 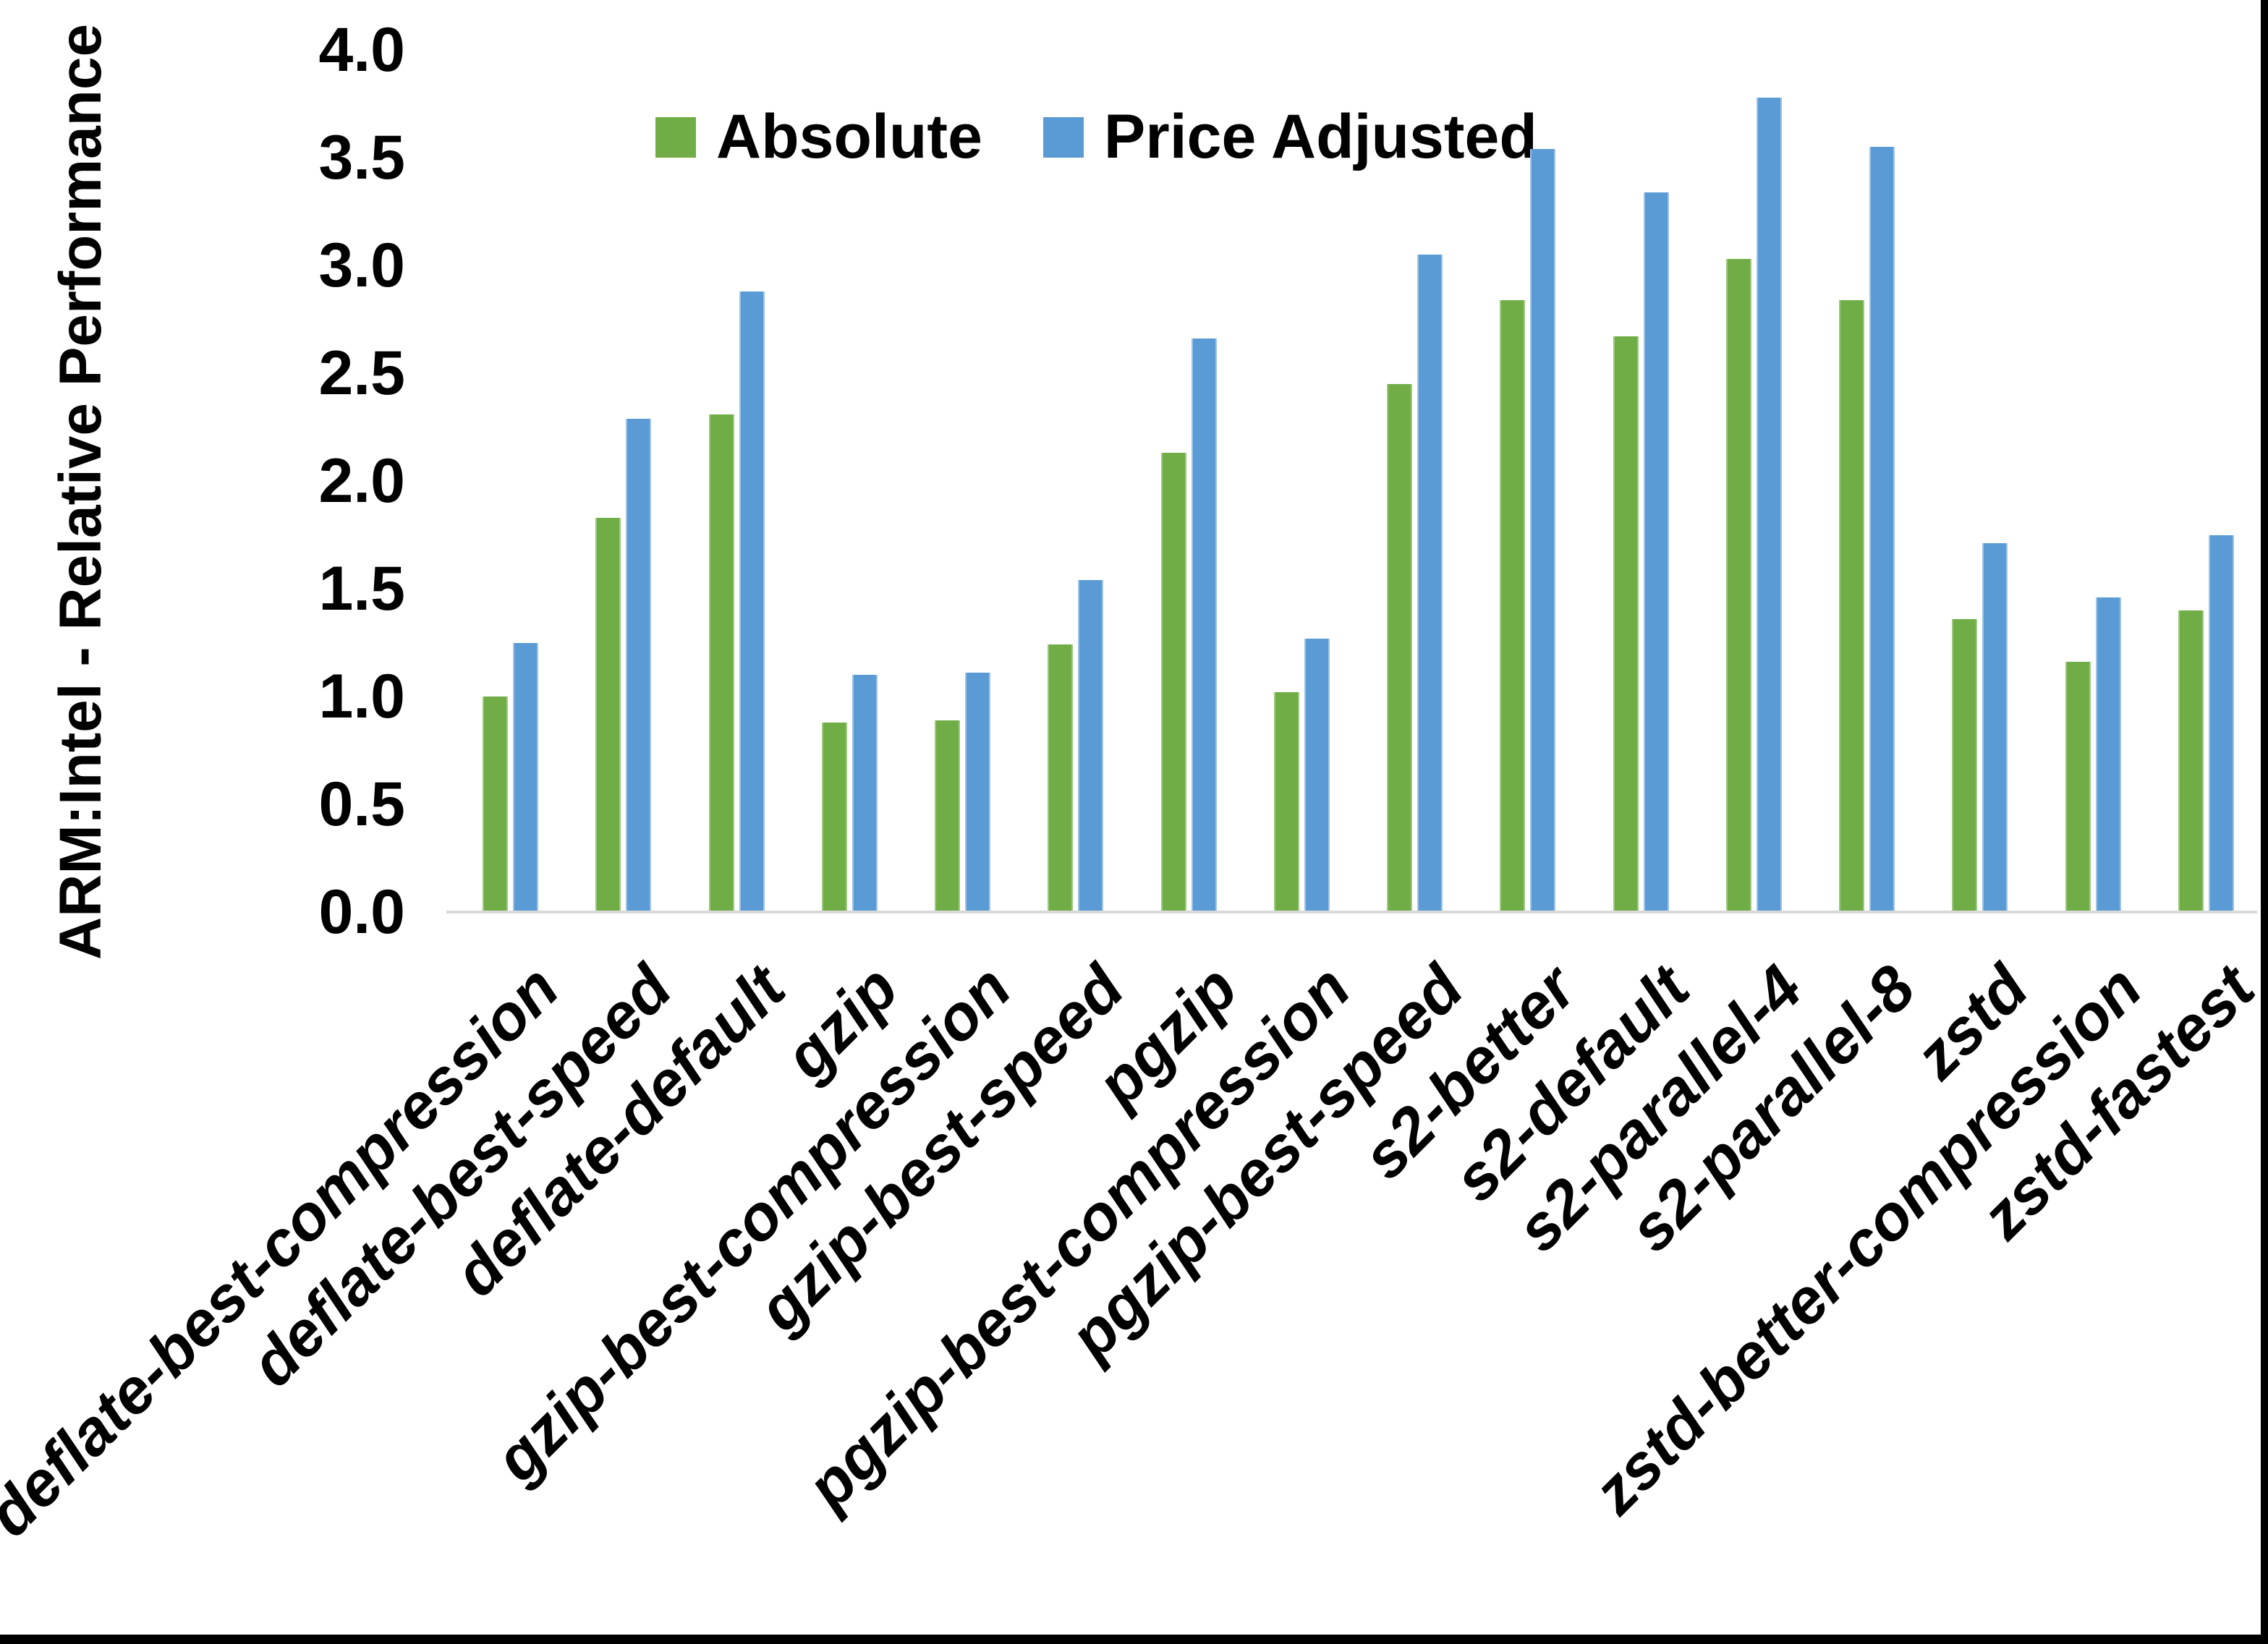 What do you see at coordinates (849, 136) in the screenshot?
I see `legend-label: Absolute` at bounding box center [849, 136].